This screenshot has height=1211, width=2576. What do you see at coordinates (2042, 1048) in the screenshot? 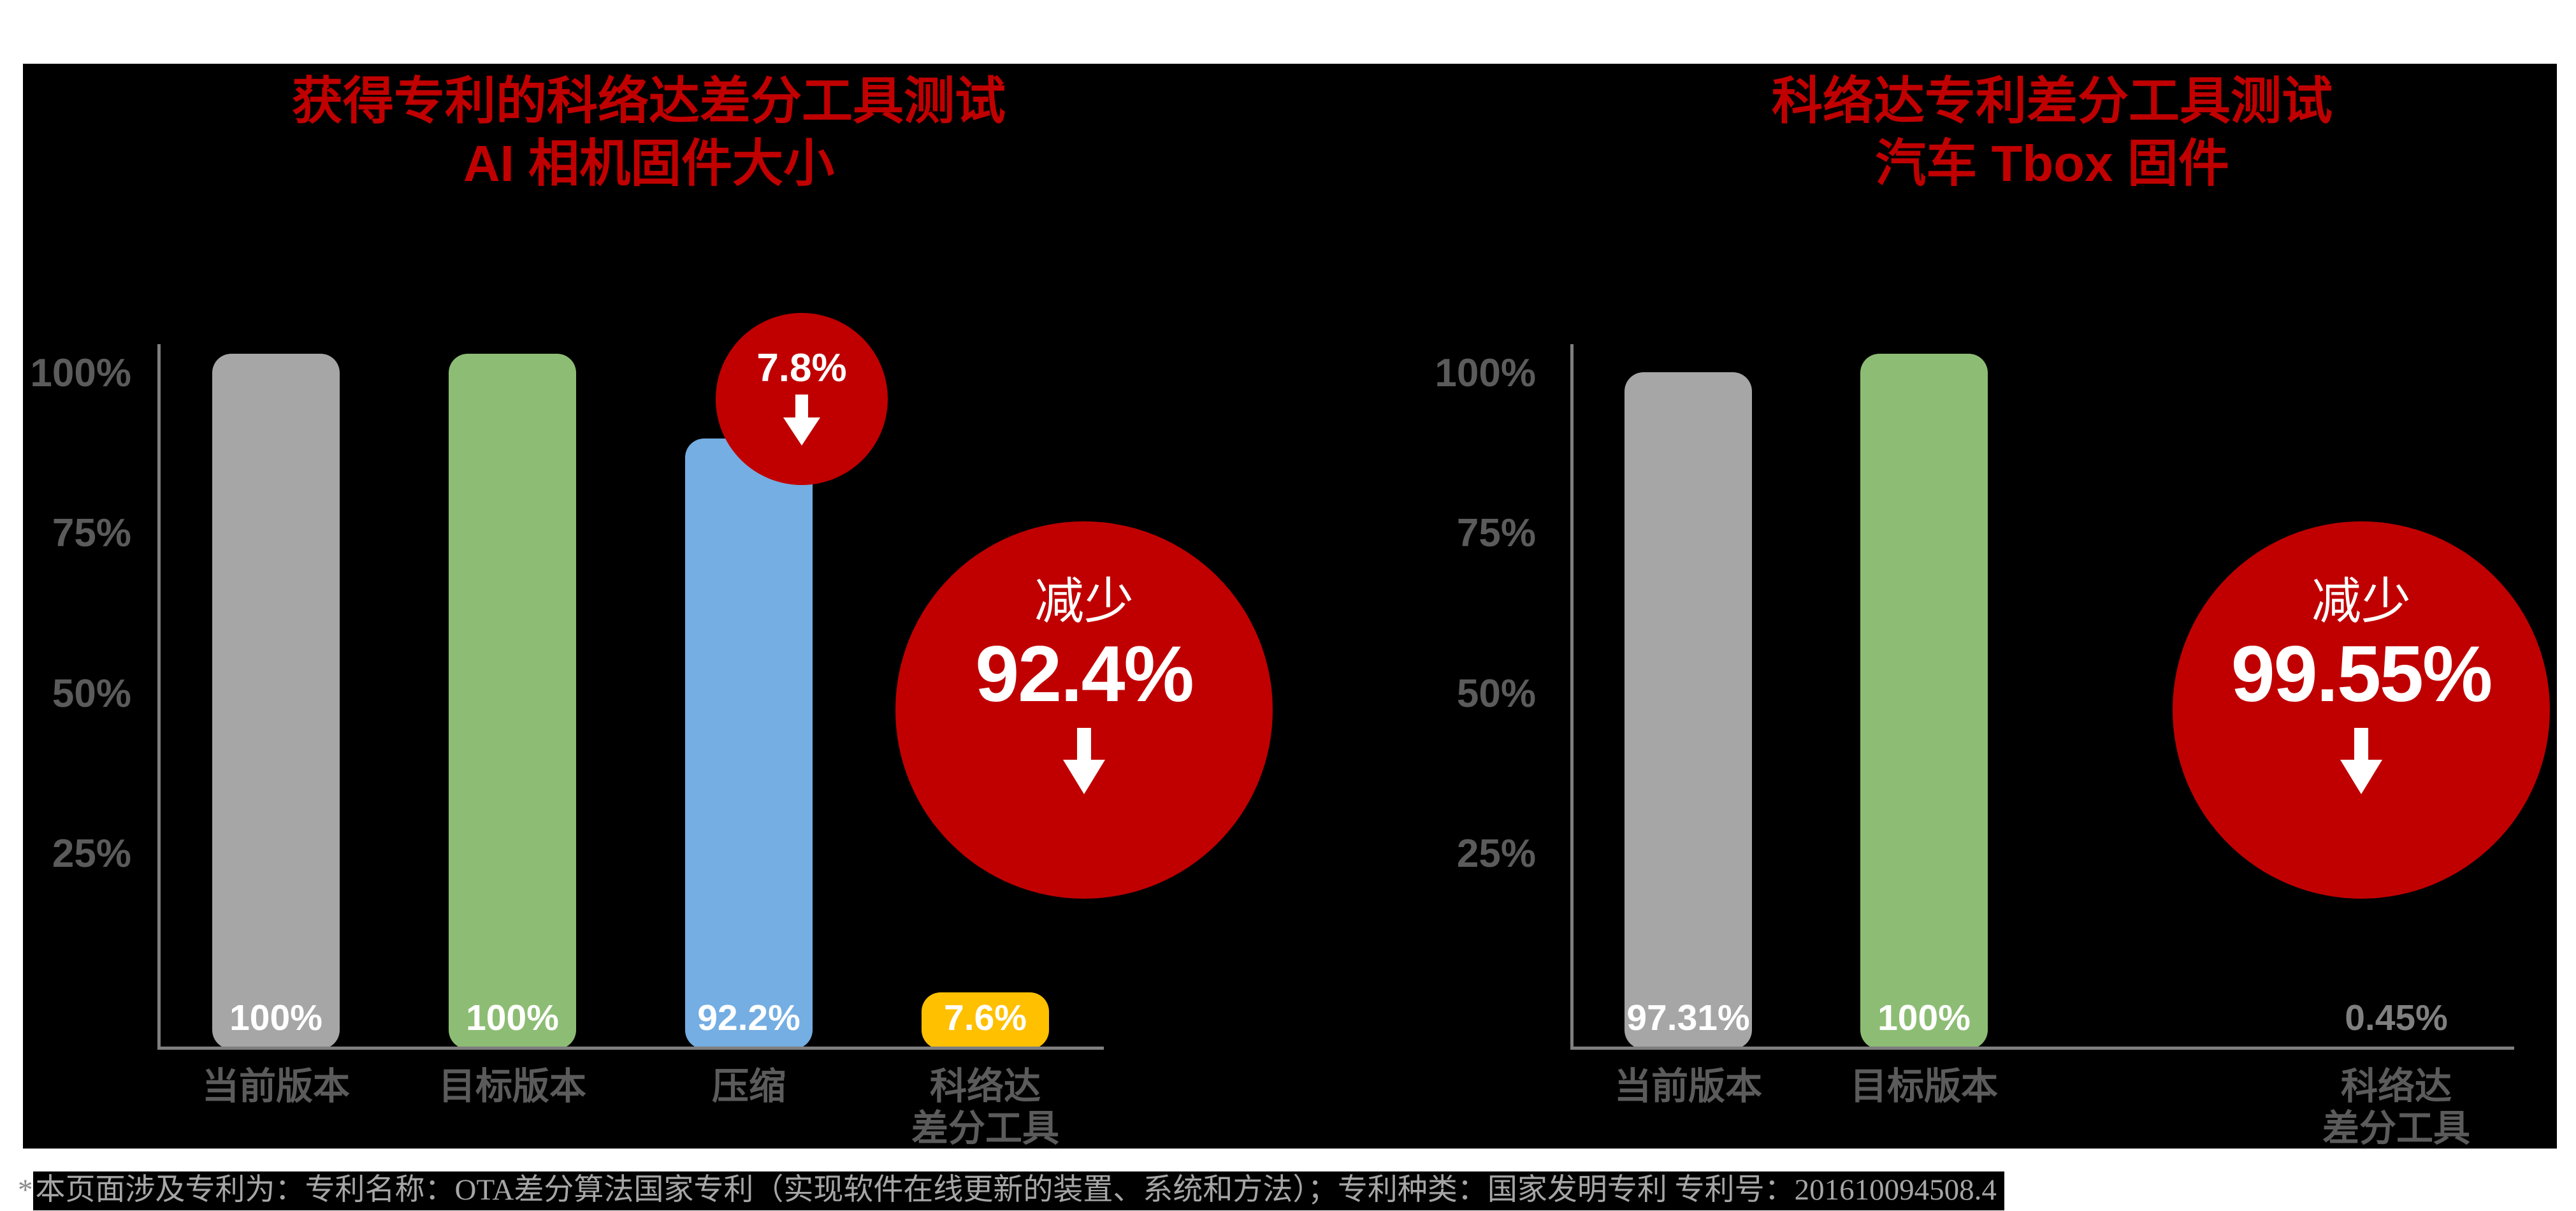
I see `right-x-axis-line` at bounding box center [2042, 1048].